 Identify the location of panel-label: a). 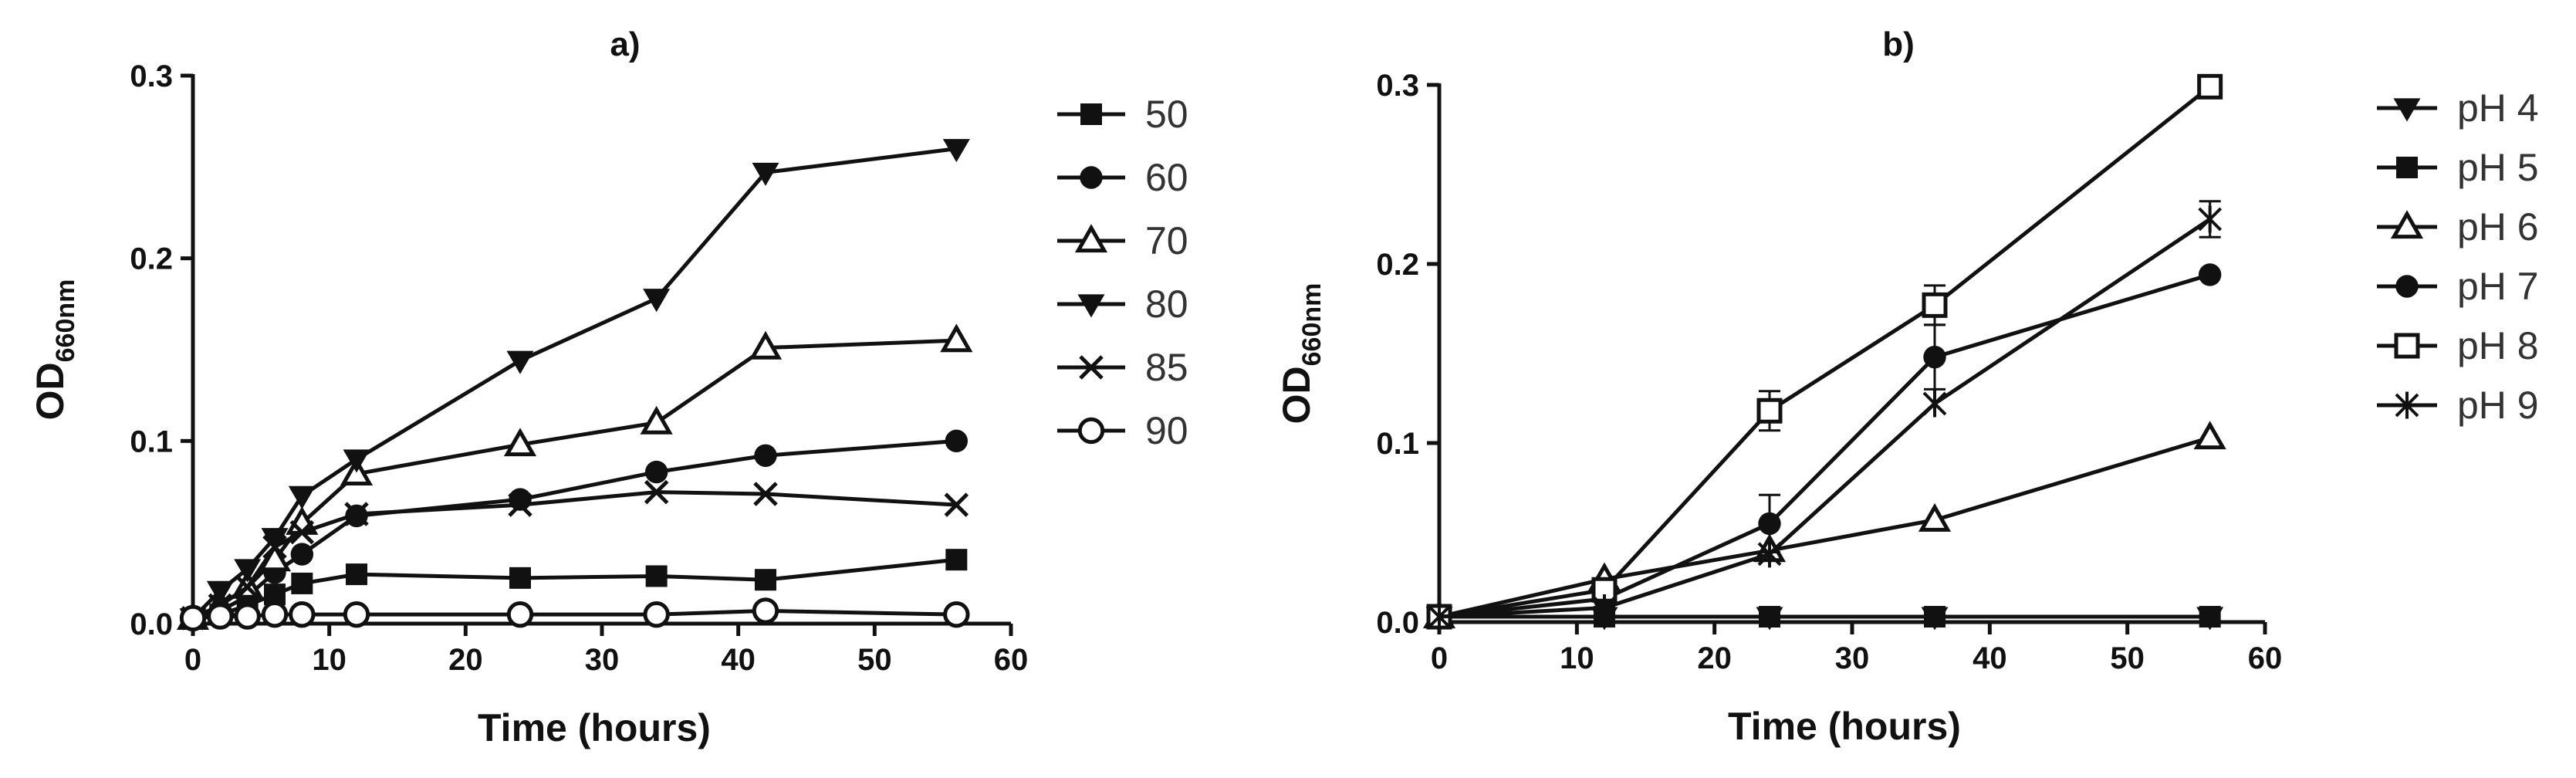
(625, 44).